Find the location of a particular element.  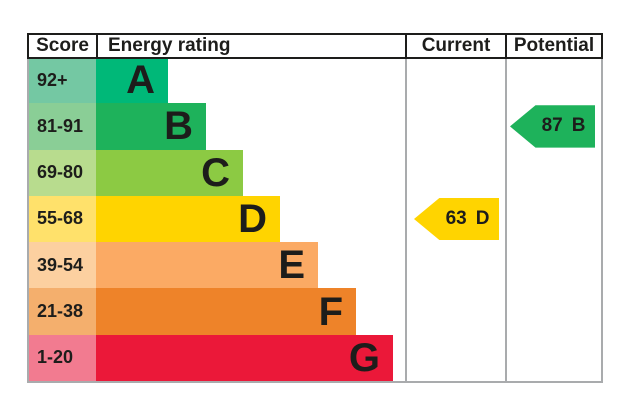

band-row-c: 69-80 C is located at coordinates (315, 172).